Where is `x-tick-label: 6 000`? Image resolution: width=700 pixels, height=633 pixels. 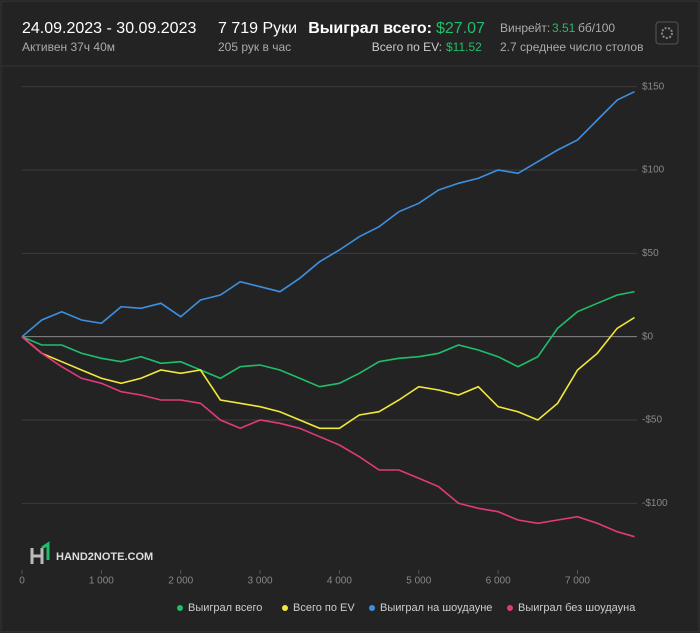 x-tick-label: 6 000 is located at coordinates (498, 581).